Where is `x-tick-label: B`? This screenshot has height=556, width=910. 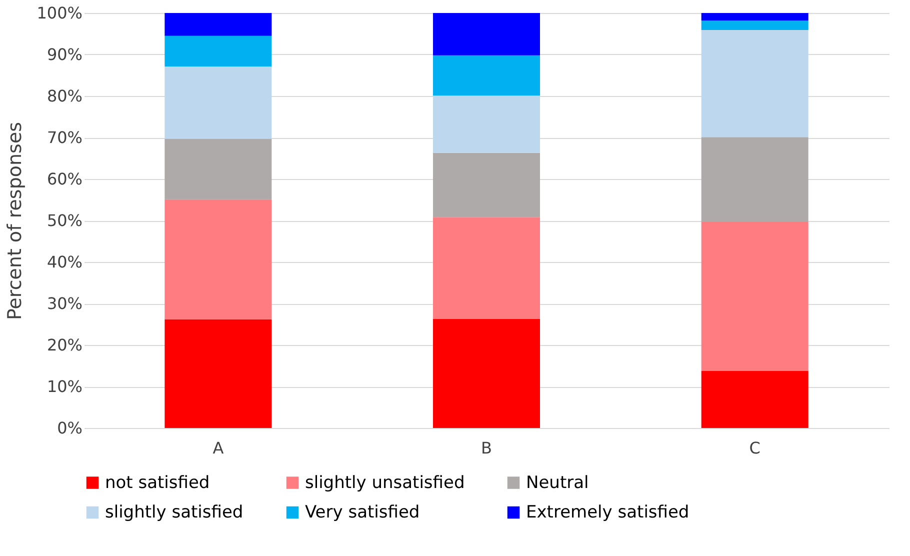 x-tick-label: B is located at coordinates (486, 448).